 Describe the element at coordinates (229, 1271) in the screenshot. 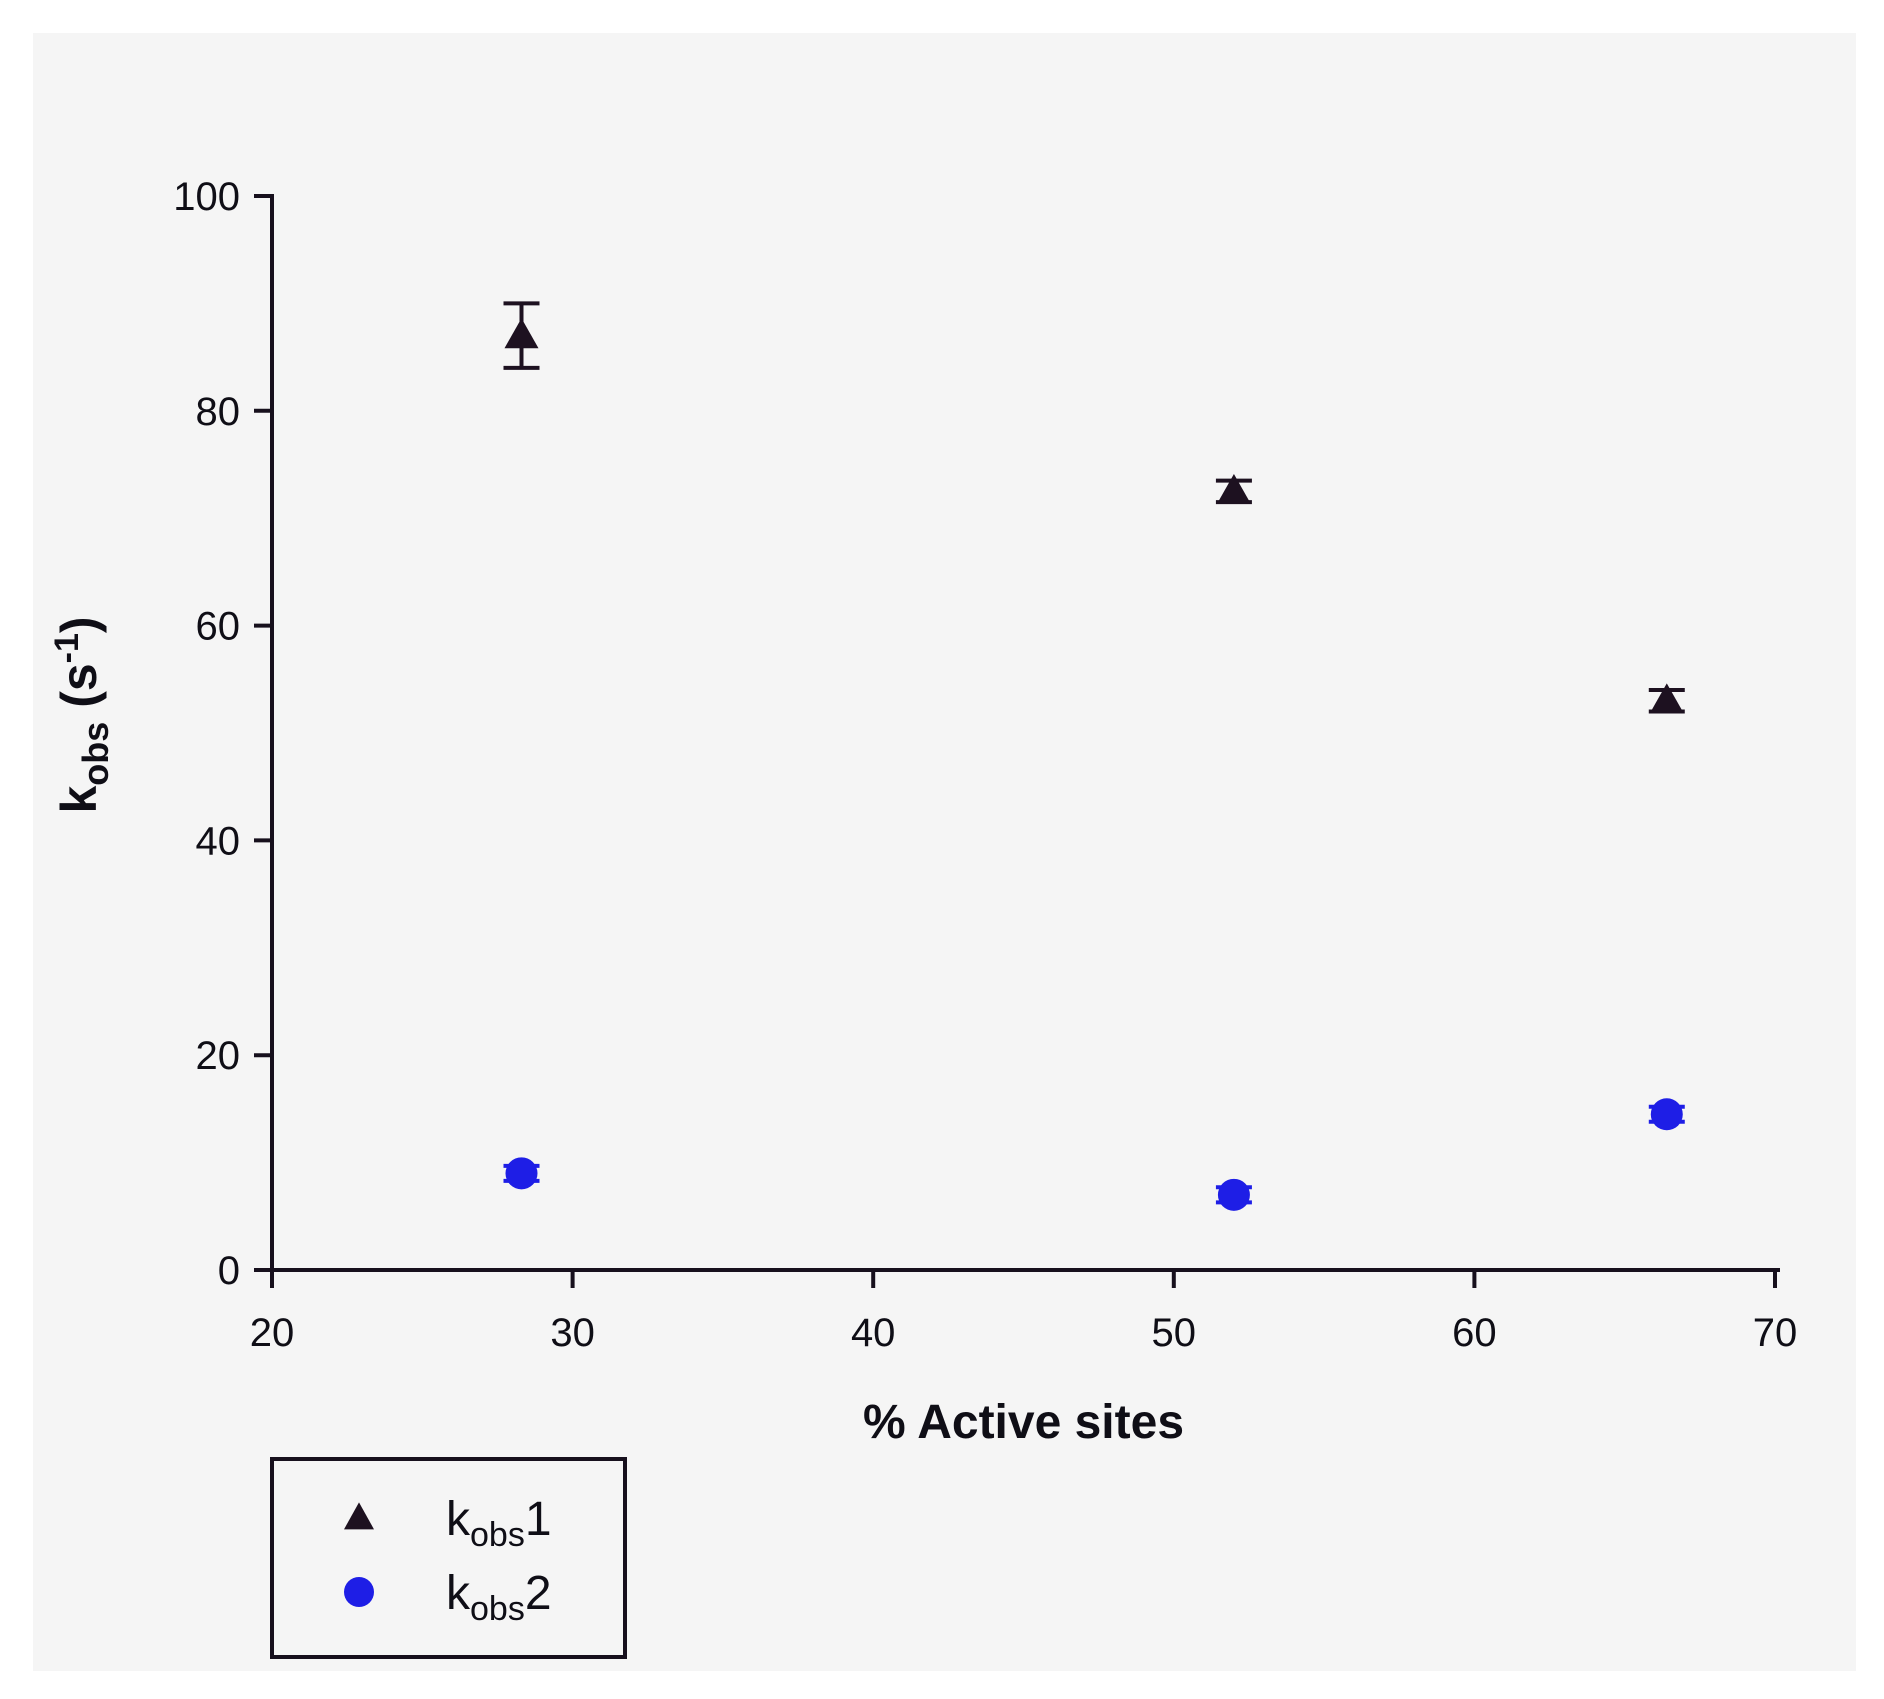

I see `y-tick-label: 0` at that location.